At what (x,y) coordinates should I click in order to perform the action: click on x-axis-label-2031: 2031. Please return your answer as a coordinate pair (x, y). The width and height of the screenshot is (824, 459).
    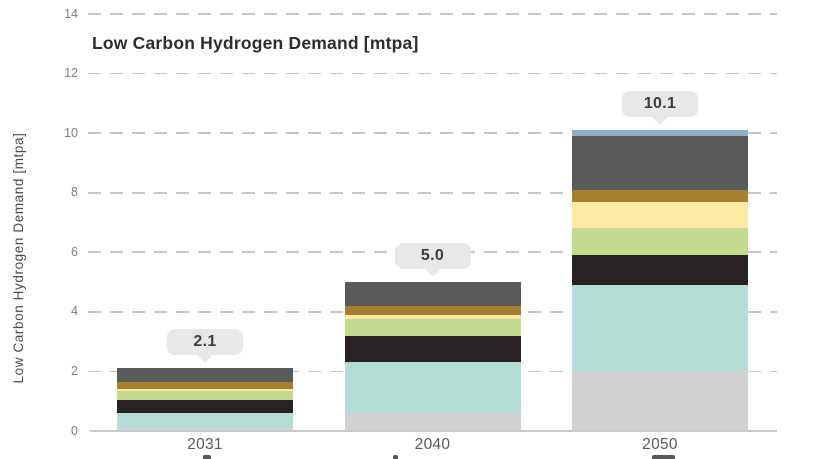
    Looking at the image, I should click on (205, 444).